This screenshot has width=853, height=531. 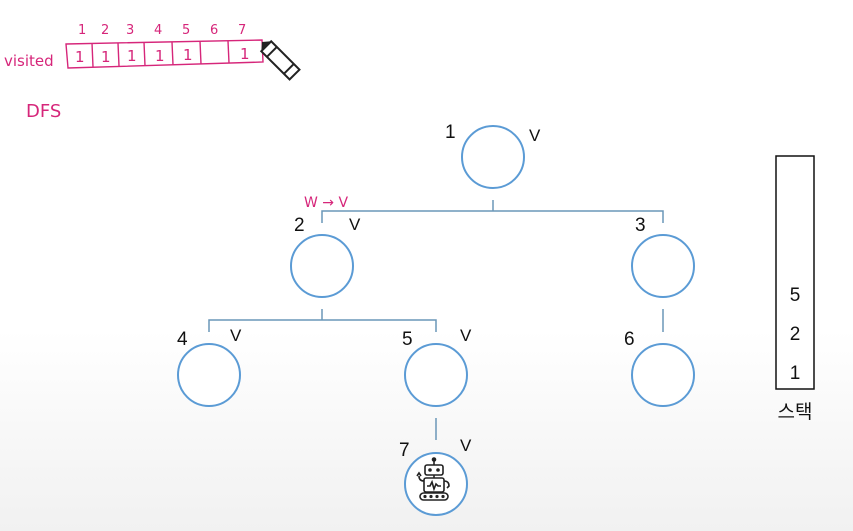 I want to click on visited-index: 6, so click(x=214, y=30).